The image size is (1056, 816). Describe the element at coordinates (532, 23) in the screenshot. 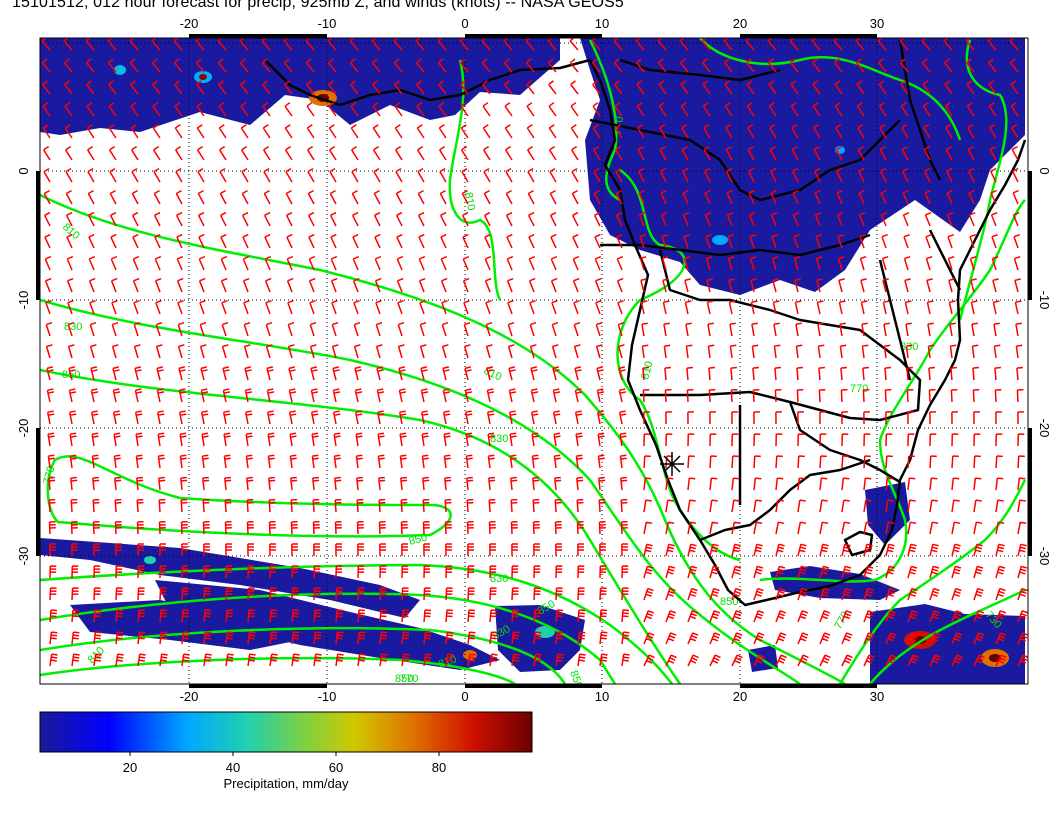

I see `lon-tick-labels-top: -20 -10 0 10 20 30` at that location.